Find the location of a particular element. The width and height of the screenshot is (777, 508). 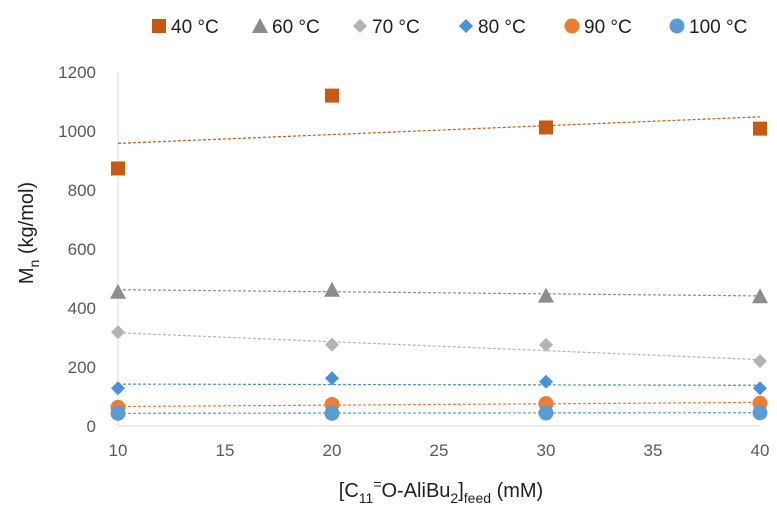

y-axis-title: Mn (kg/mol) is located at coordinates (29, 233).